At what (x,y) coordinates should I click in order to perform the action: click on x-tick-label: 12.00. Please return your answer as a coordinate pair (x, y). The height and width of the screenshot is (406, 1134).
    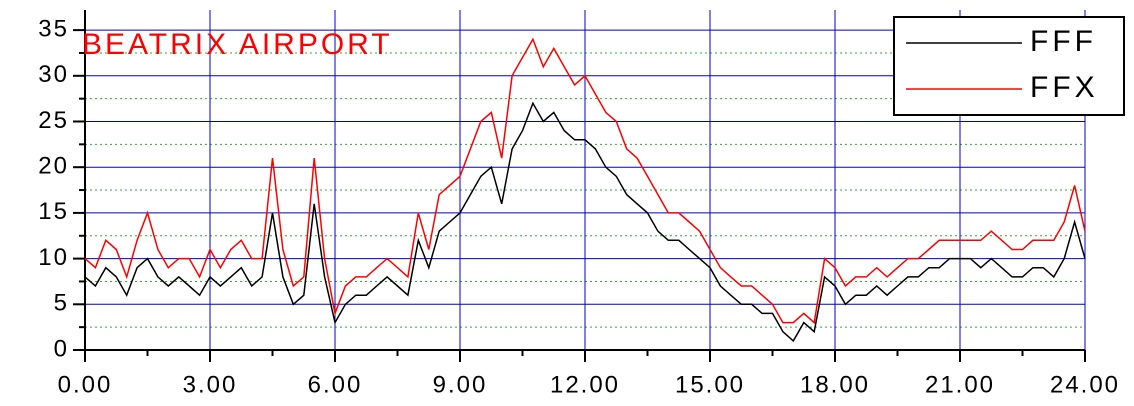
    Looking at the image, I should click on (585, 384).